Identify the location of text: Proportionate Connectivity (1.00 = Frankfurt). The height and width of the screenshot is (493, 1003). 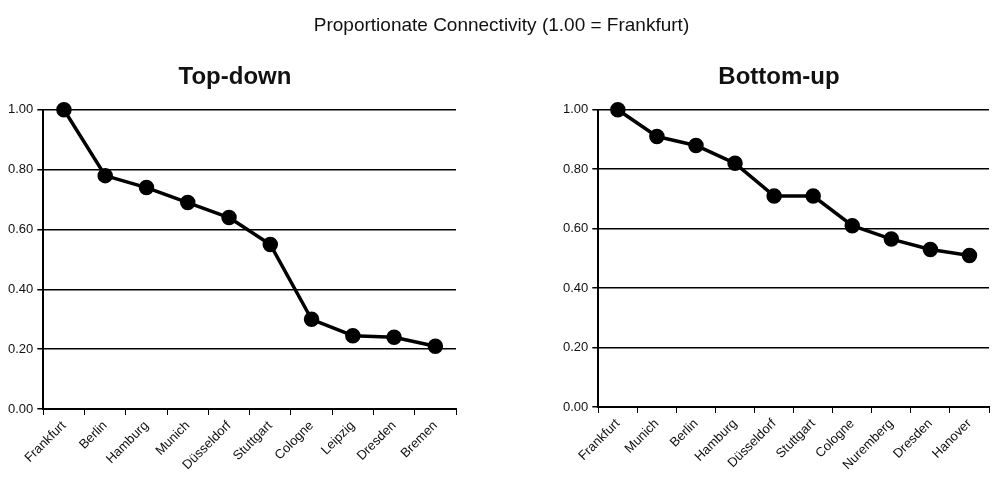
(501, 25).